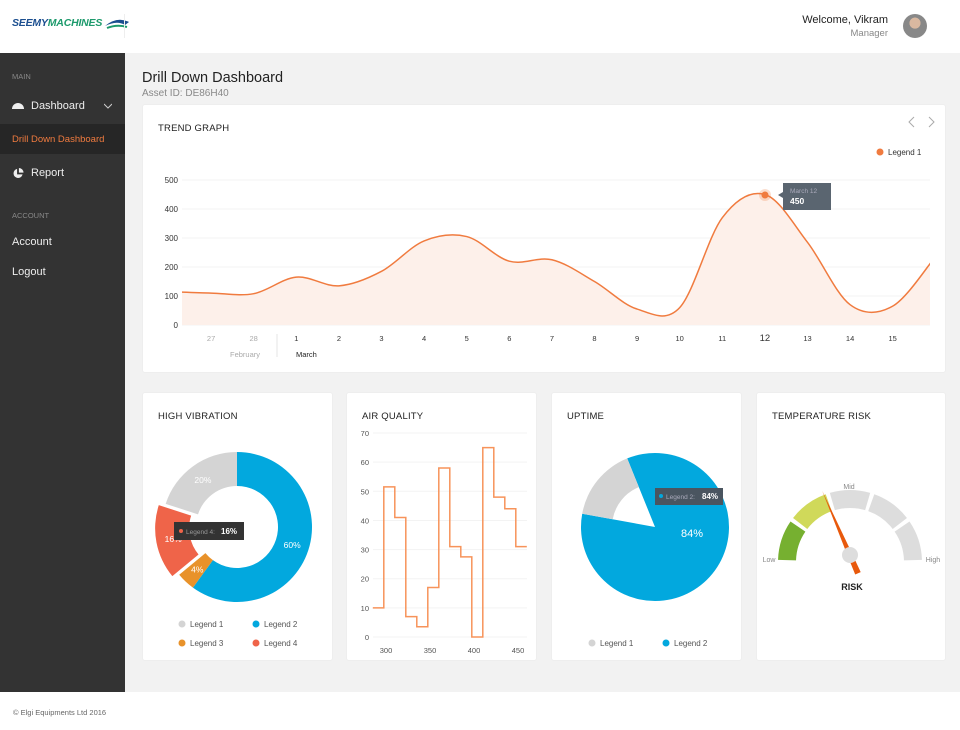 The width and height of the screenshot is (960, 730). What do you see at coordinates (850, 338) in the screenshot?
I see `x-tick-label: 14` at bounding box center [850, 338].